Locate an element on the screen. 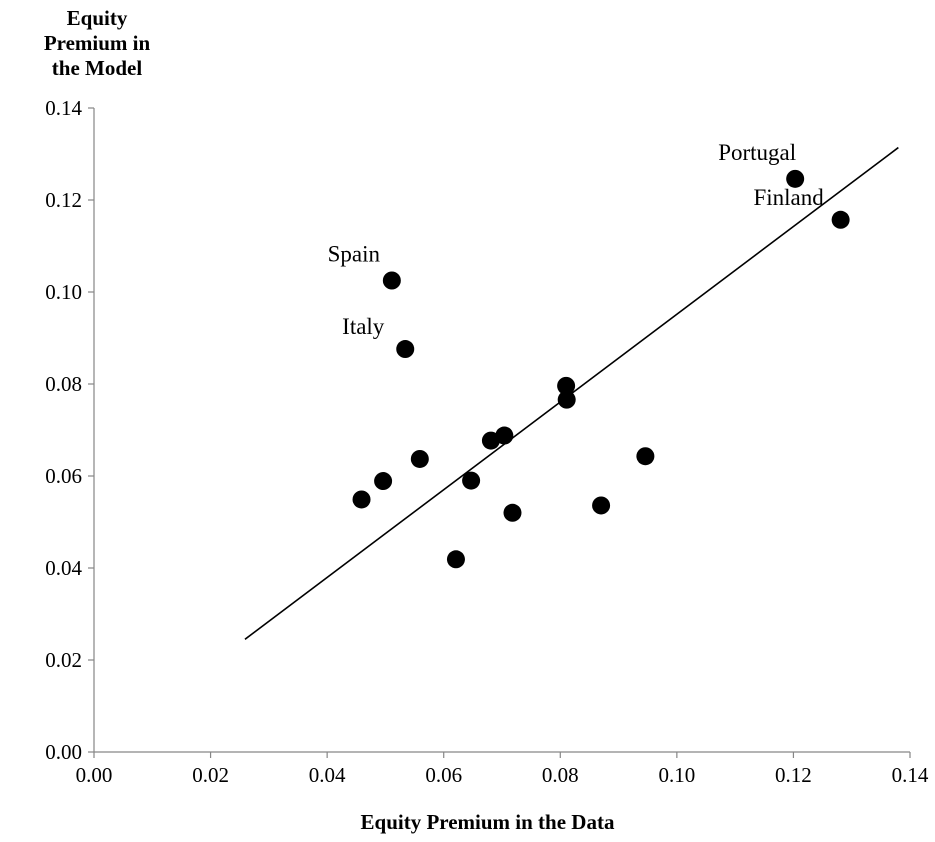  point-label: Italy is located at coordinates (363, 326).